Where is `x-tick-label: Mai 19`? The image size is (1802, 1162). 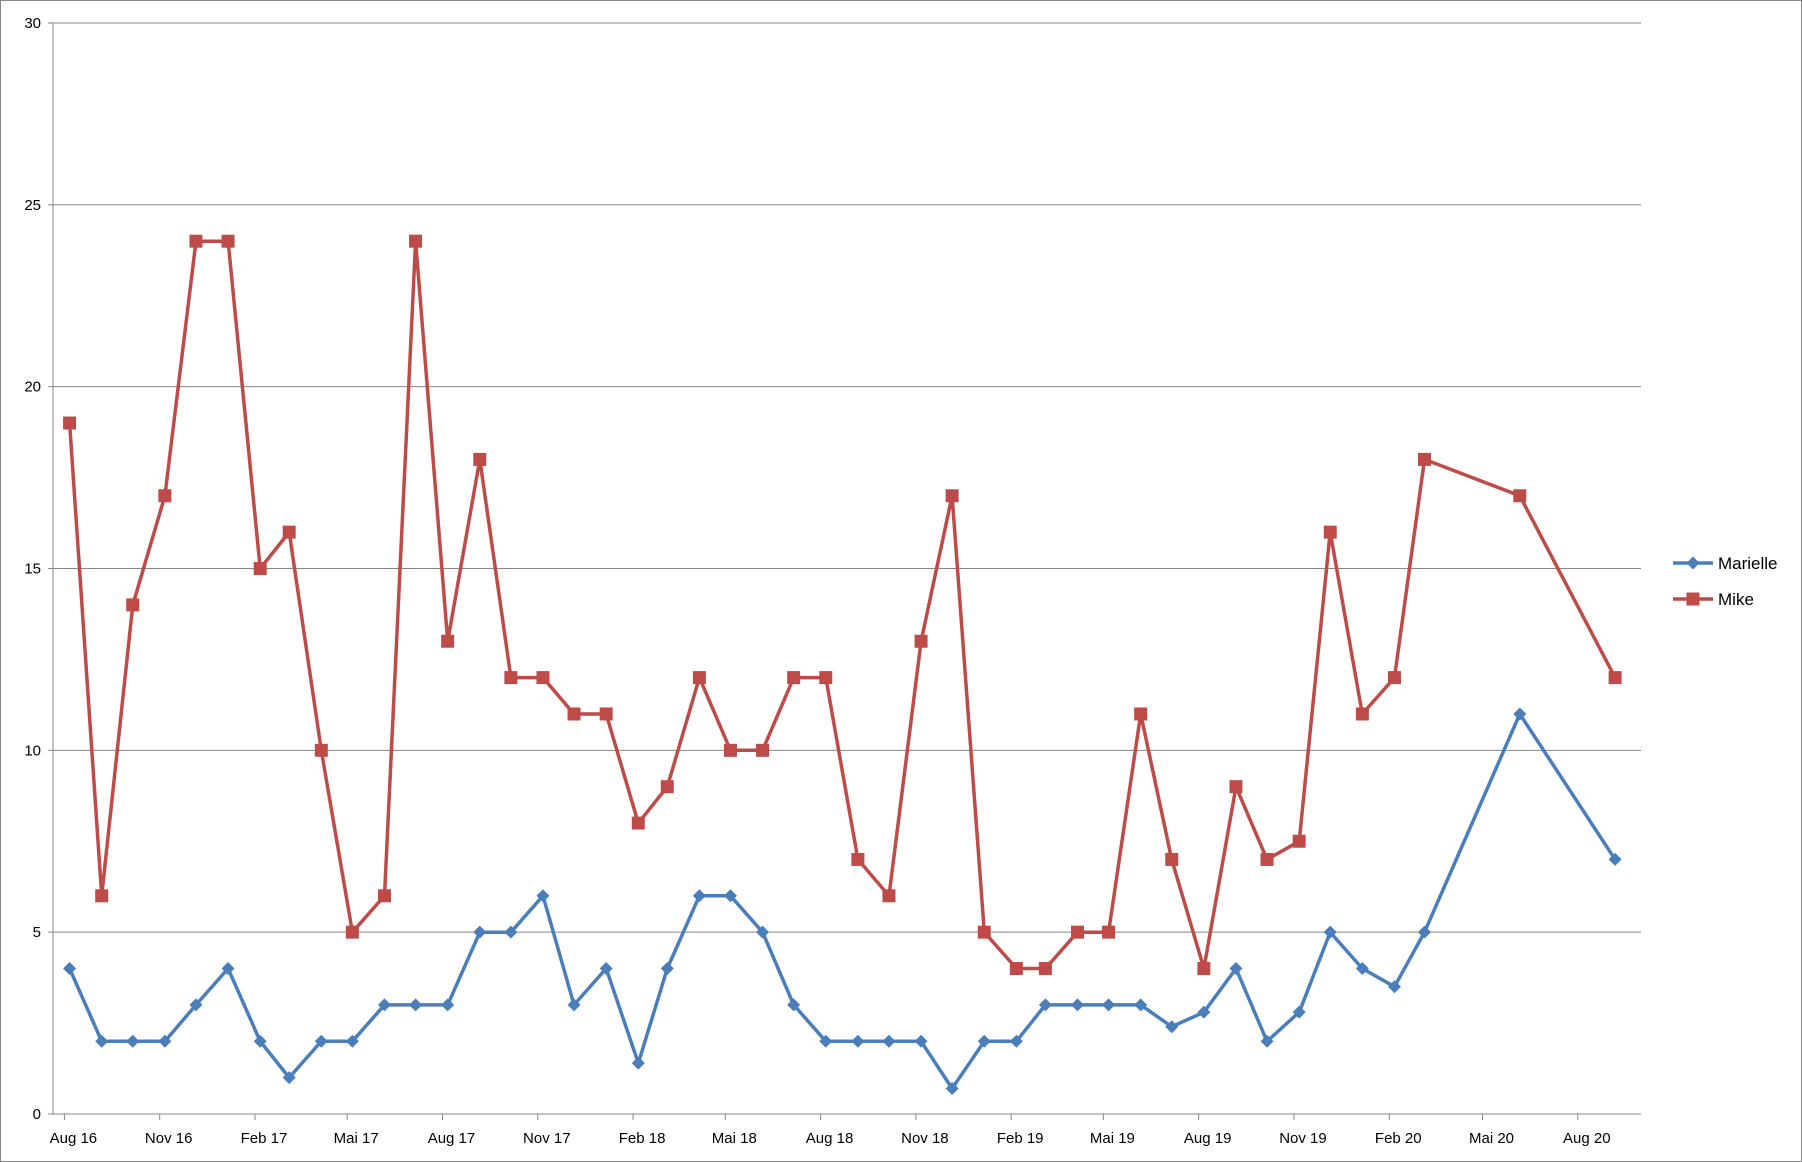 x-tick-label: Mai 19 is located at coordinates (1112, 1138).